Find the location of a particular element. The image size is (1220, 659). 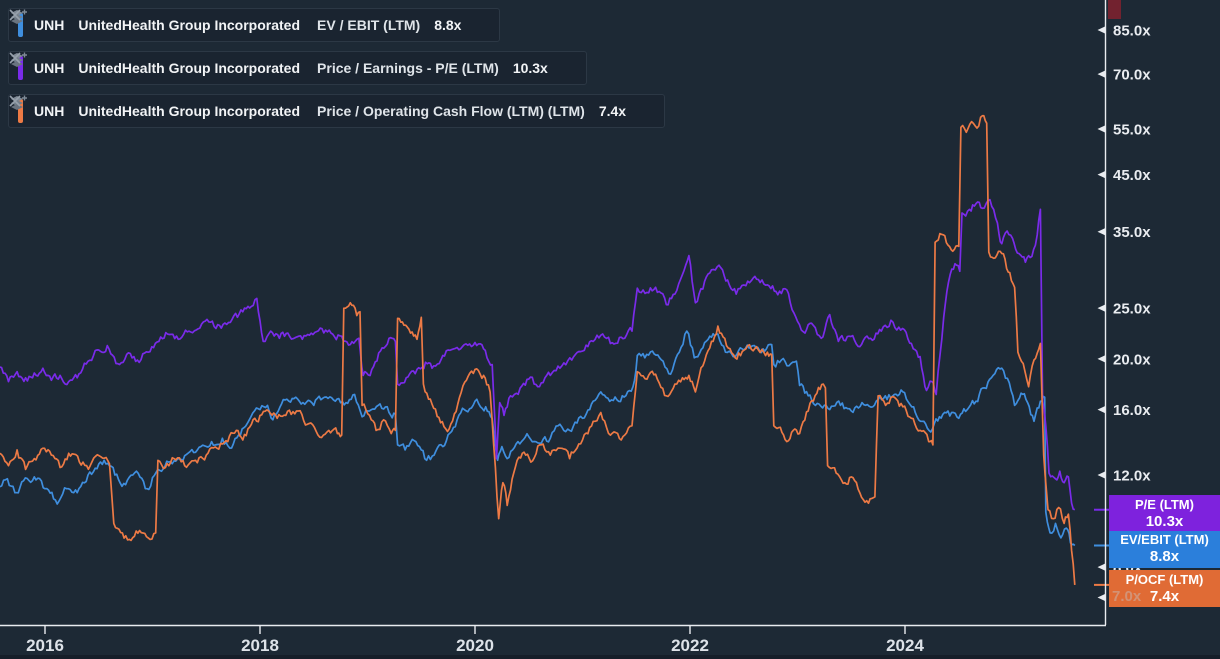

x-axis-label: 2020 is located at coordinates (475, 645).